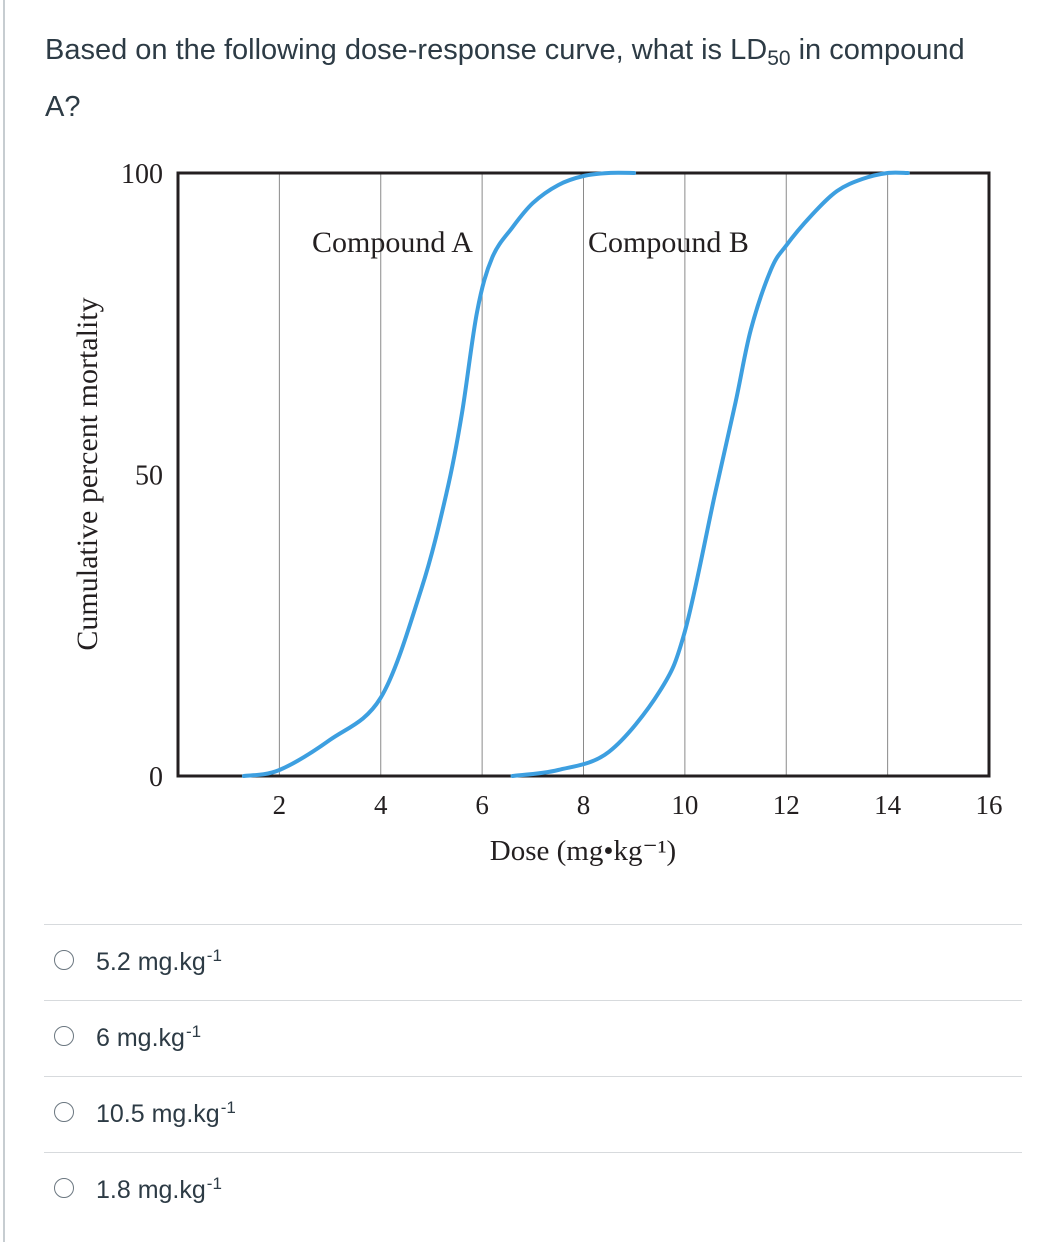 The height and width of the screenshot is (1242, 1056). Describe the element at coordinates (786, 805) in the screenshot. I see `x-tick-label-12: 12` at that location.